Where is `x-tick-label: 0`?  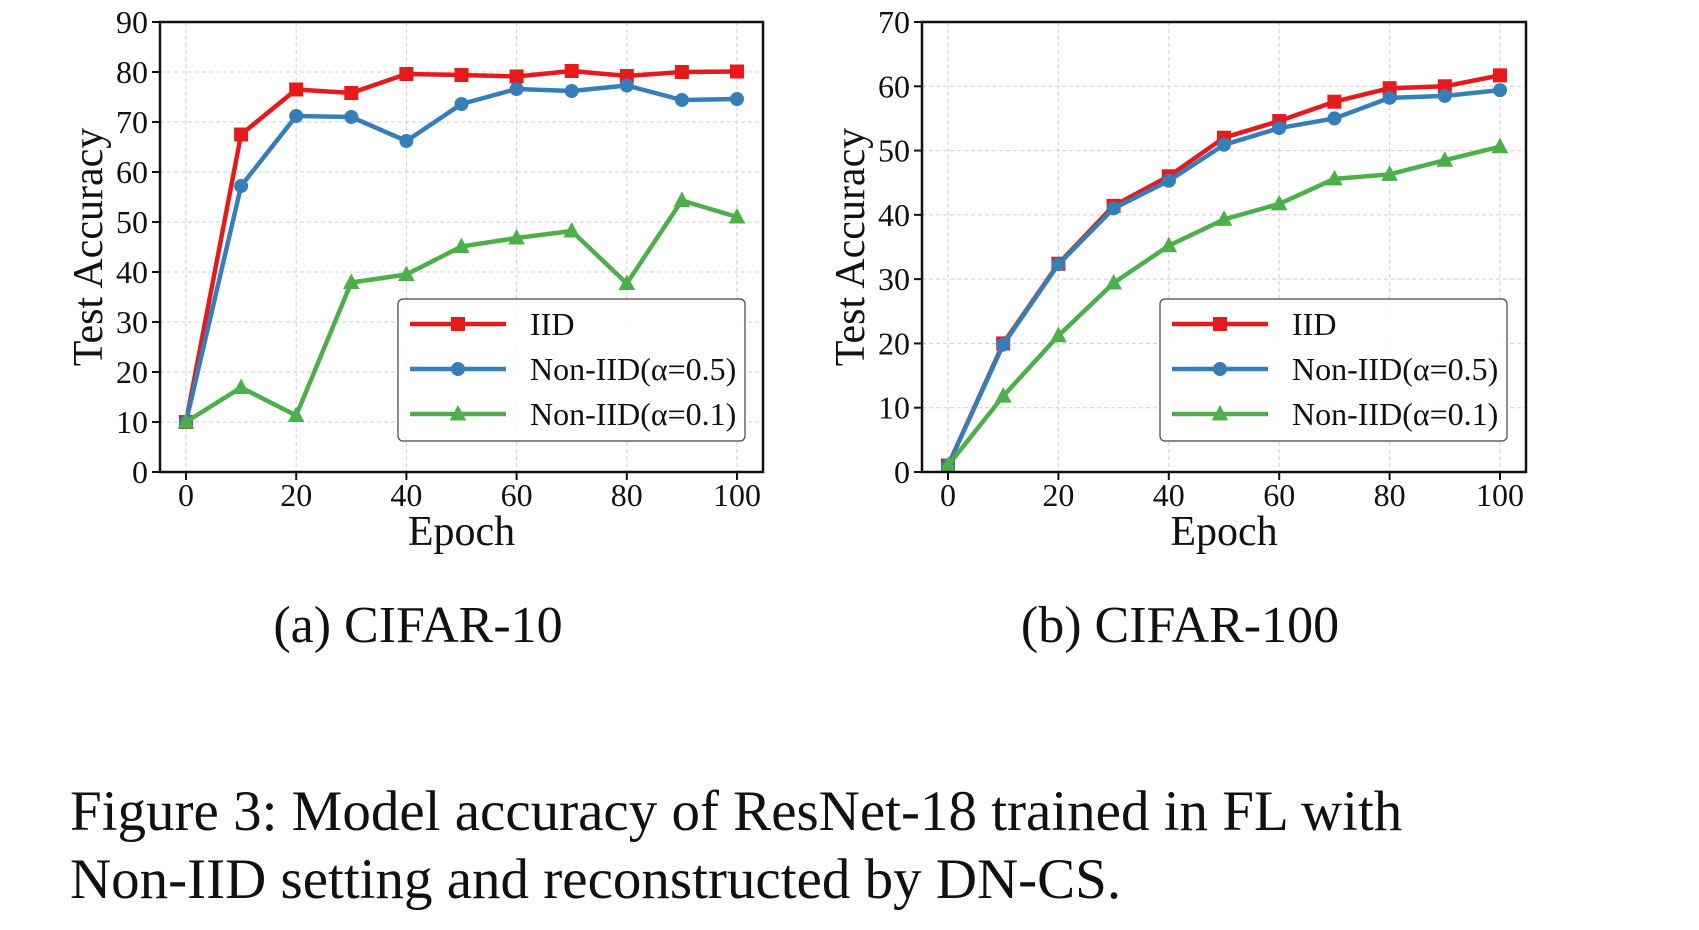
x-tick-label: 0 is located at coordinates (186, 495).